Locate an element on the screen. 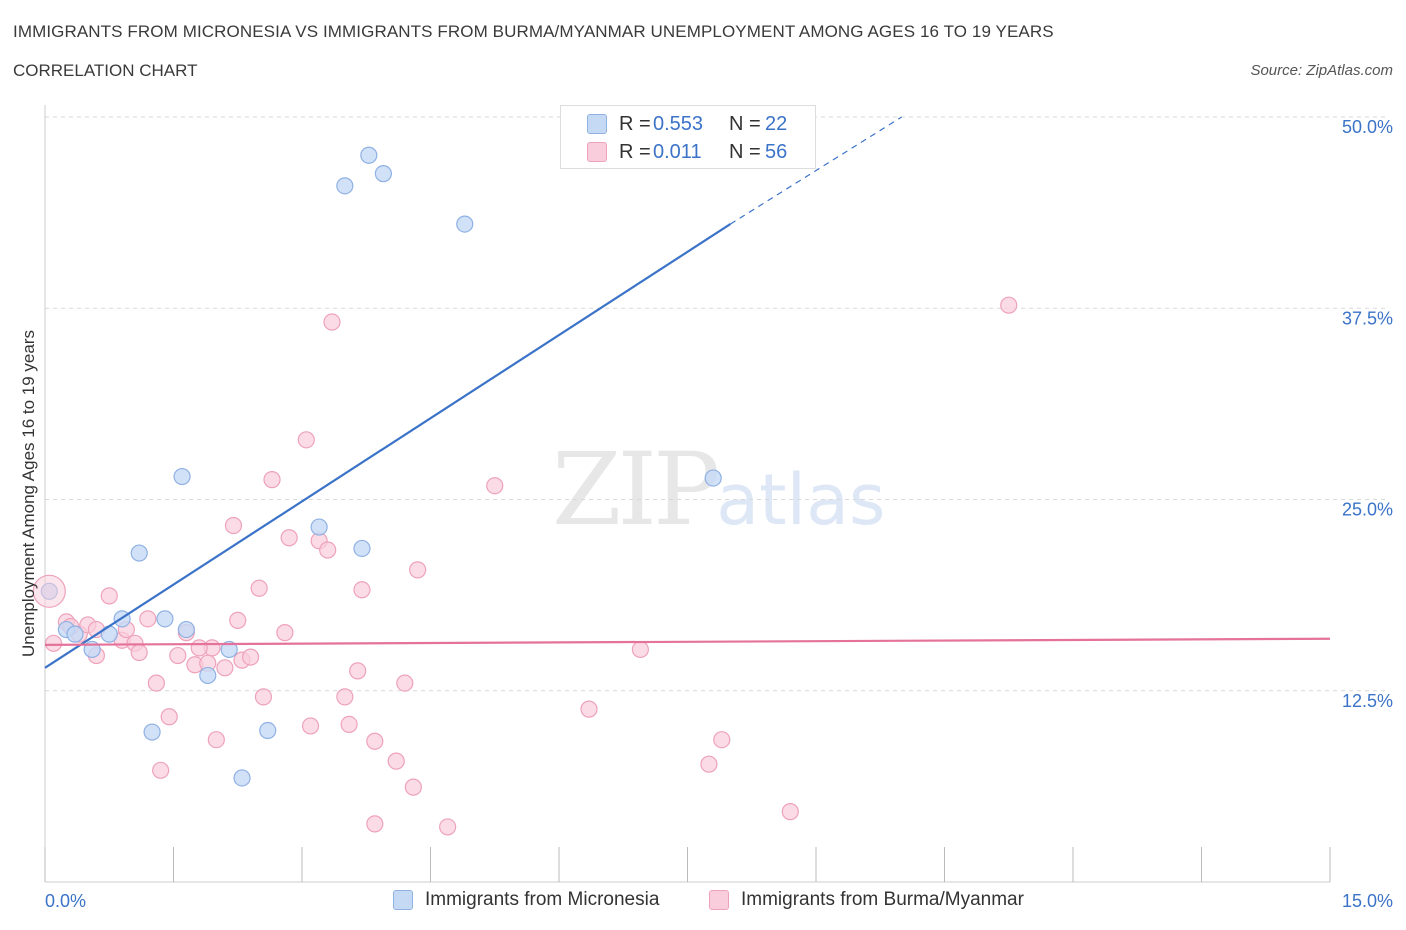 Image resolution: width=1406 pixels, height=930 pixels. legend-r-value: 0.011 is located at coordinates (677, 151).